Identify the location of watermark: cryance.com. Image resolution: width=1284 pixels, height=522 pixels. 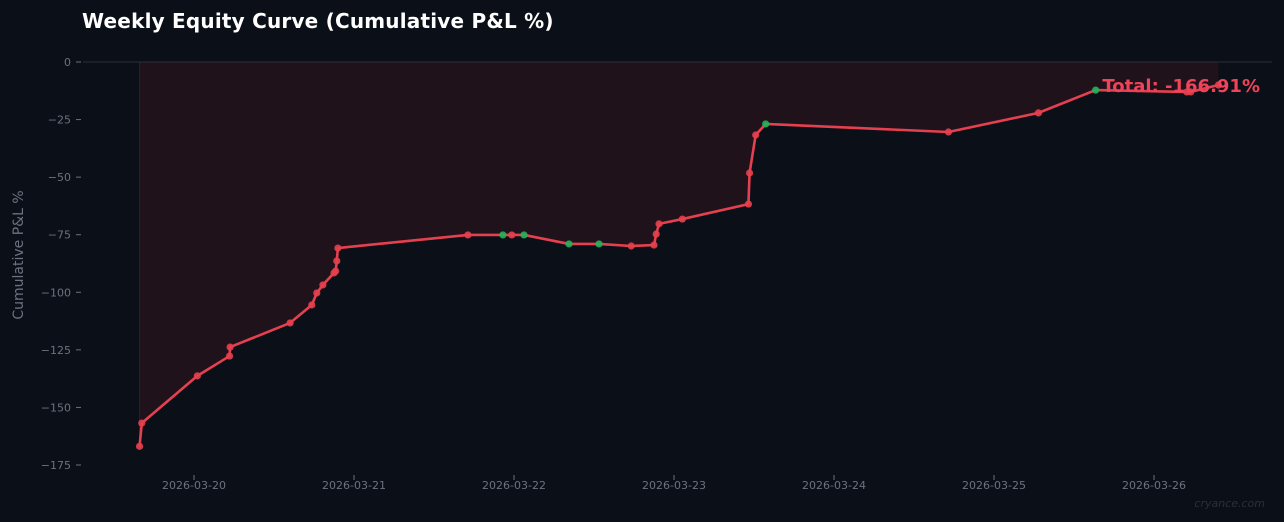
(1229, 503).